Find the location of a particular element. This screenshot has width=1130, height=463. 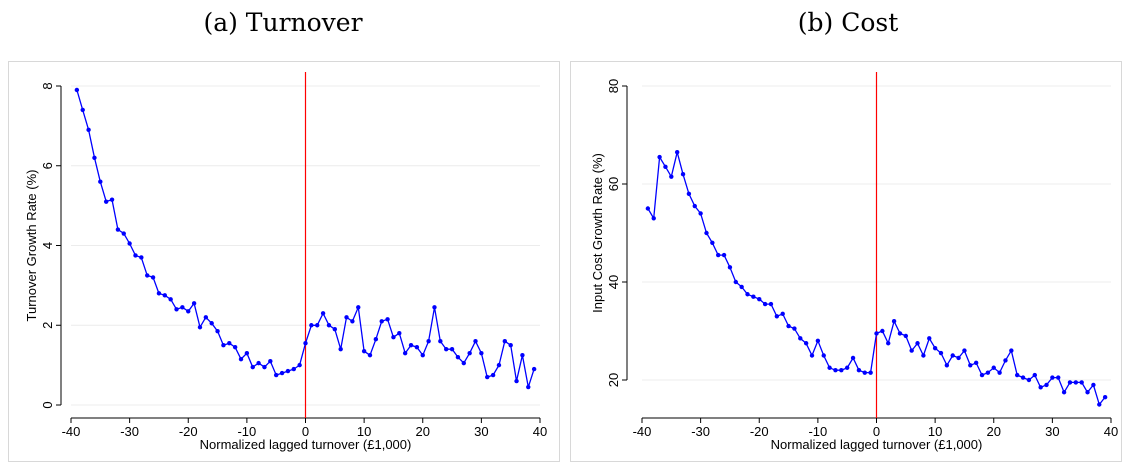

y-tick-label: 6 is located at coordinates (47, 165).